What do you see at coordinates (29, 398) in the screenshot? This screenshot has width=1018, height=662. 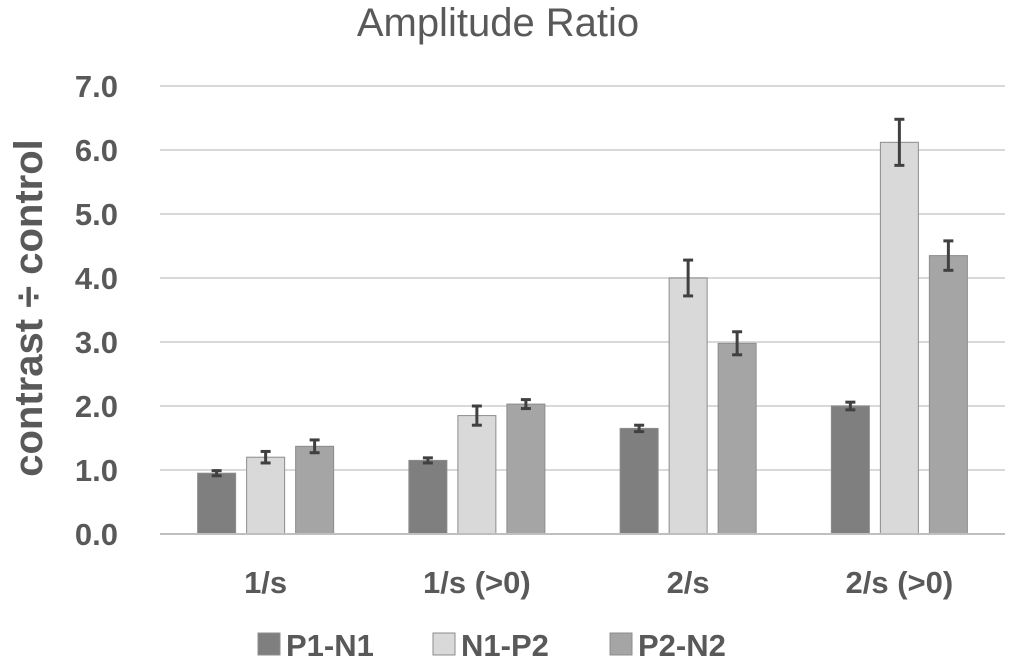 I see `y-axis-label-contrast: contrast` at bounding box center [29, 398].